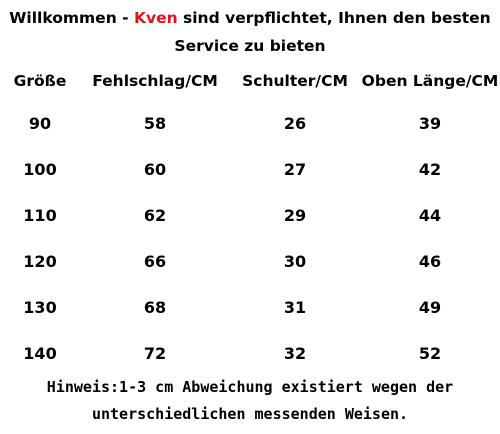 This screenshot has height=434, width=500. I want to click on cell-size: 120, so click(40, 261).